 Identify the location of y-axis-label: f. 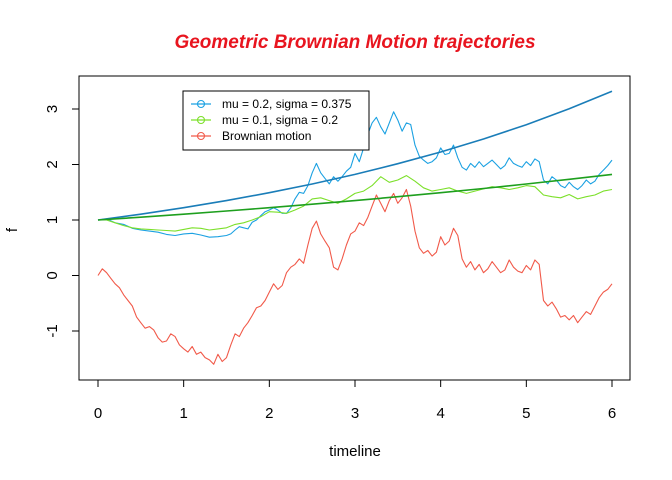
(12, 229).